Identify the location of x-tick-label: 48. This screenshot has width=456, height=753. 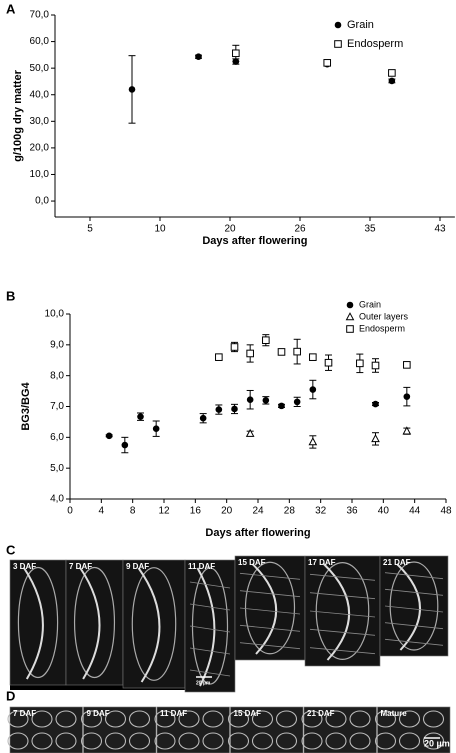
(446, 511).